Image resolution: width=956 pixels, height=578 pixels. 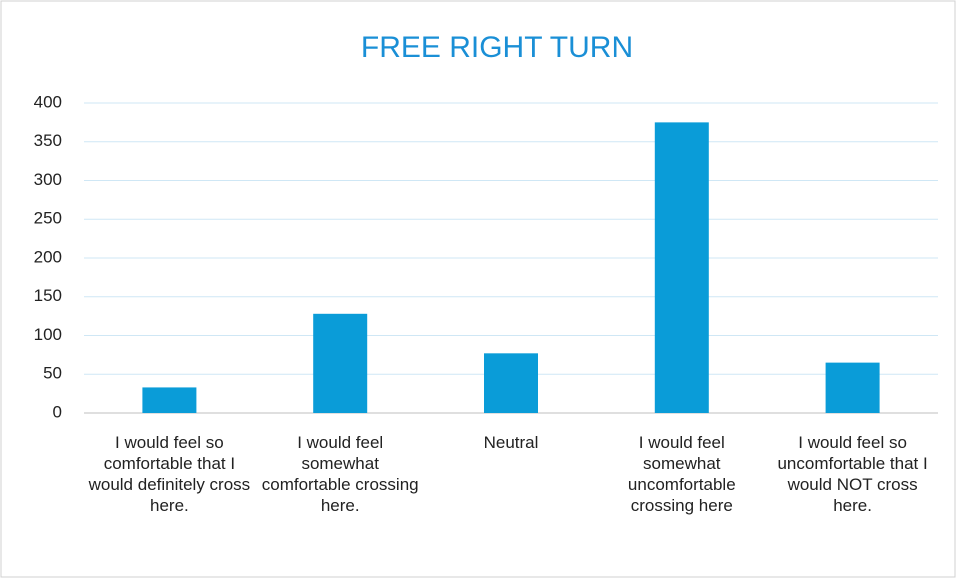 I want to click on y-tick-label: 50, so click(x=52, y=373).